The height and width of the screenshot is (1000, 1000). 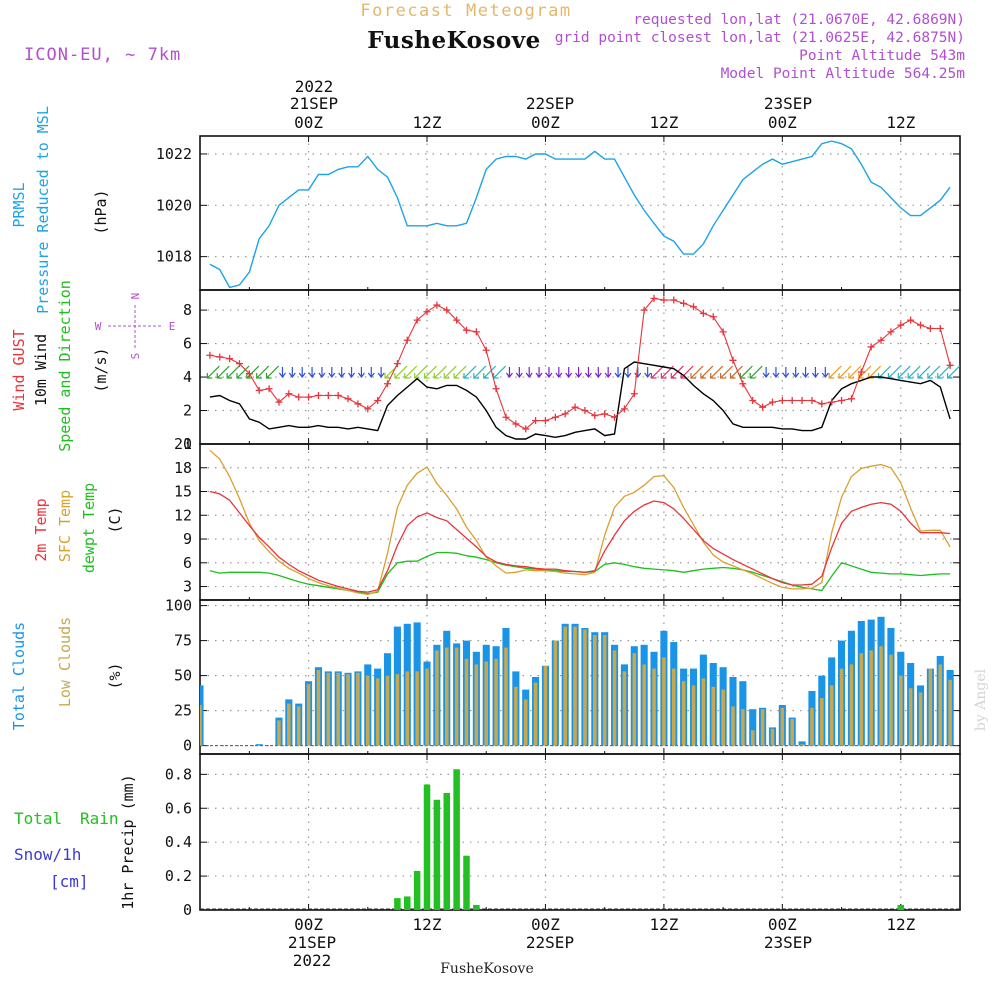 I want to click on wind-ytick-label: 6, so click(x=187, y=344).